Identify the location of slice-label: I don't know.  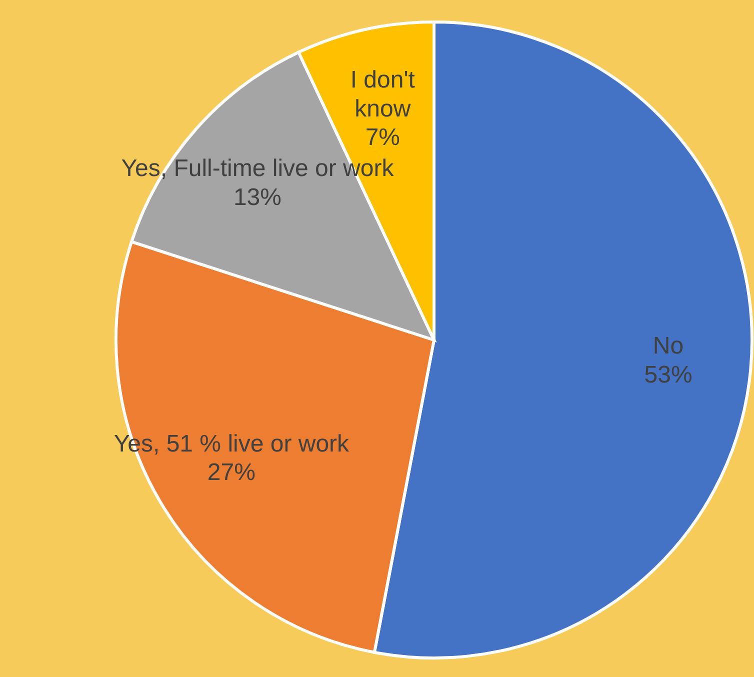
(383, 94).